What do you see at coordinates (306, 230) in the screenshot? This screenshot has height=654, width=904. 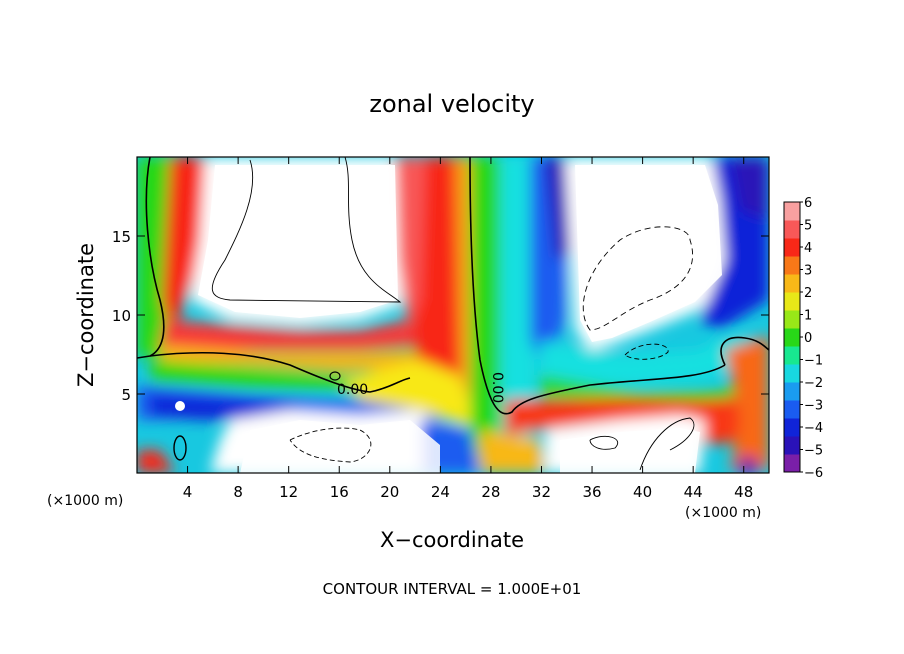 I see `contour-thin-topleft` at bounding box center [306, 230].